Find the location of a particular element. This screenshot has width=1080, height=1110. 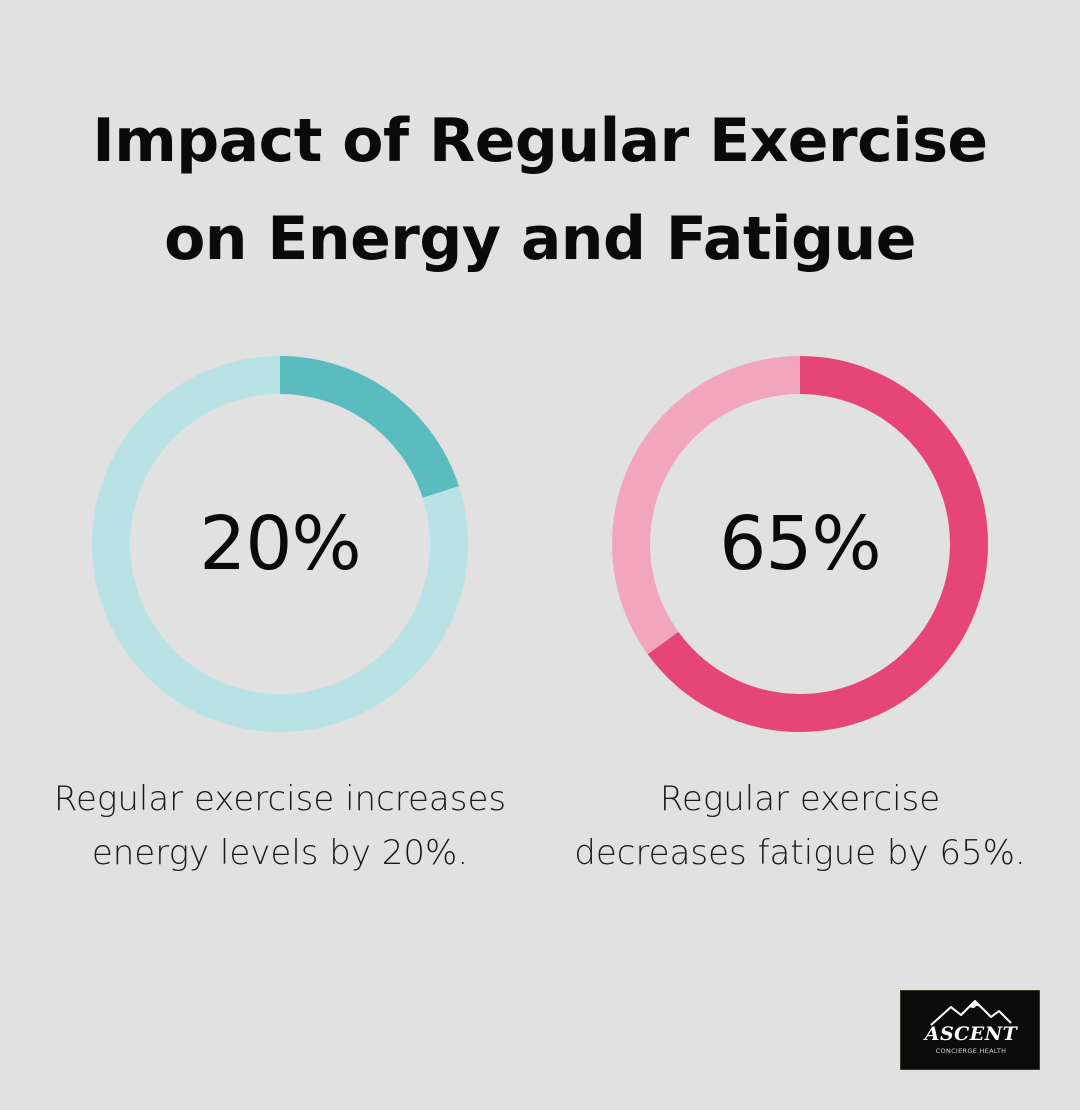

energy-donut-value-arc is located at coordinates (280, 544).